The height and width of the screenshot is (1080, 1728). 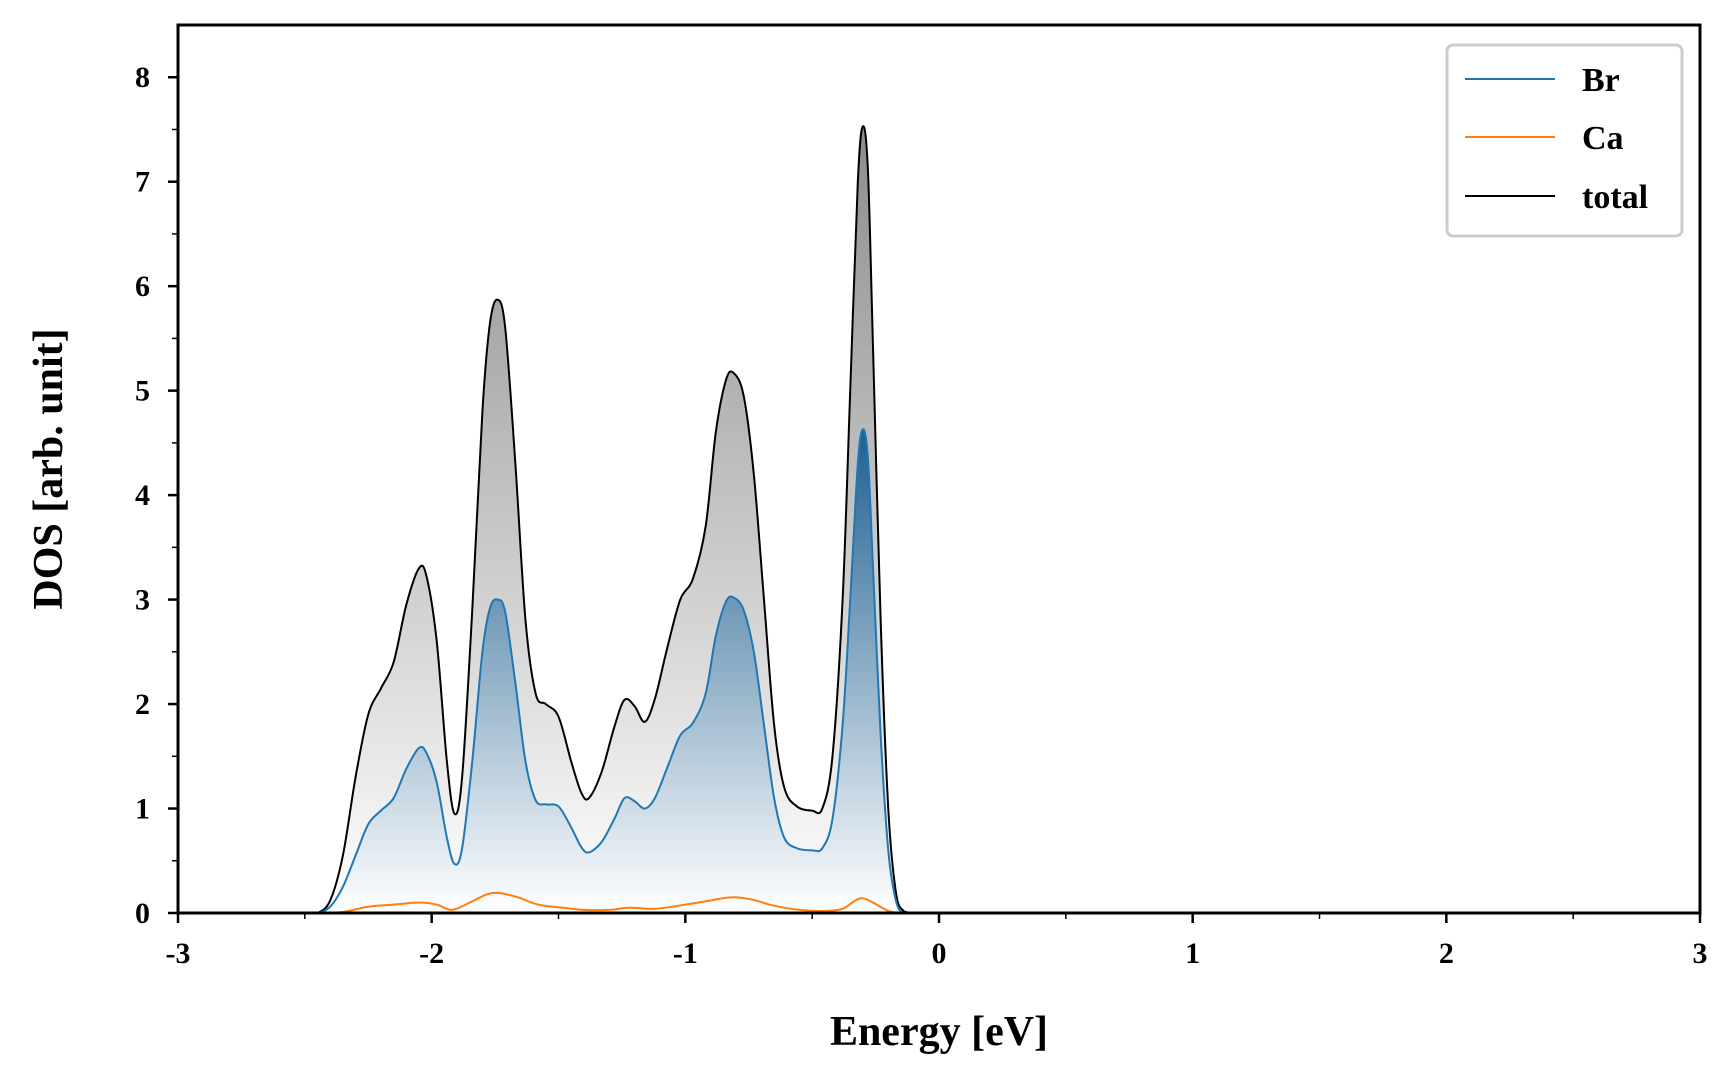 I want to click on legend-label-br: Br, so click(x=1601, y=80).